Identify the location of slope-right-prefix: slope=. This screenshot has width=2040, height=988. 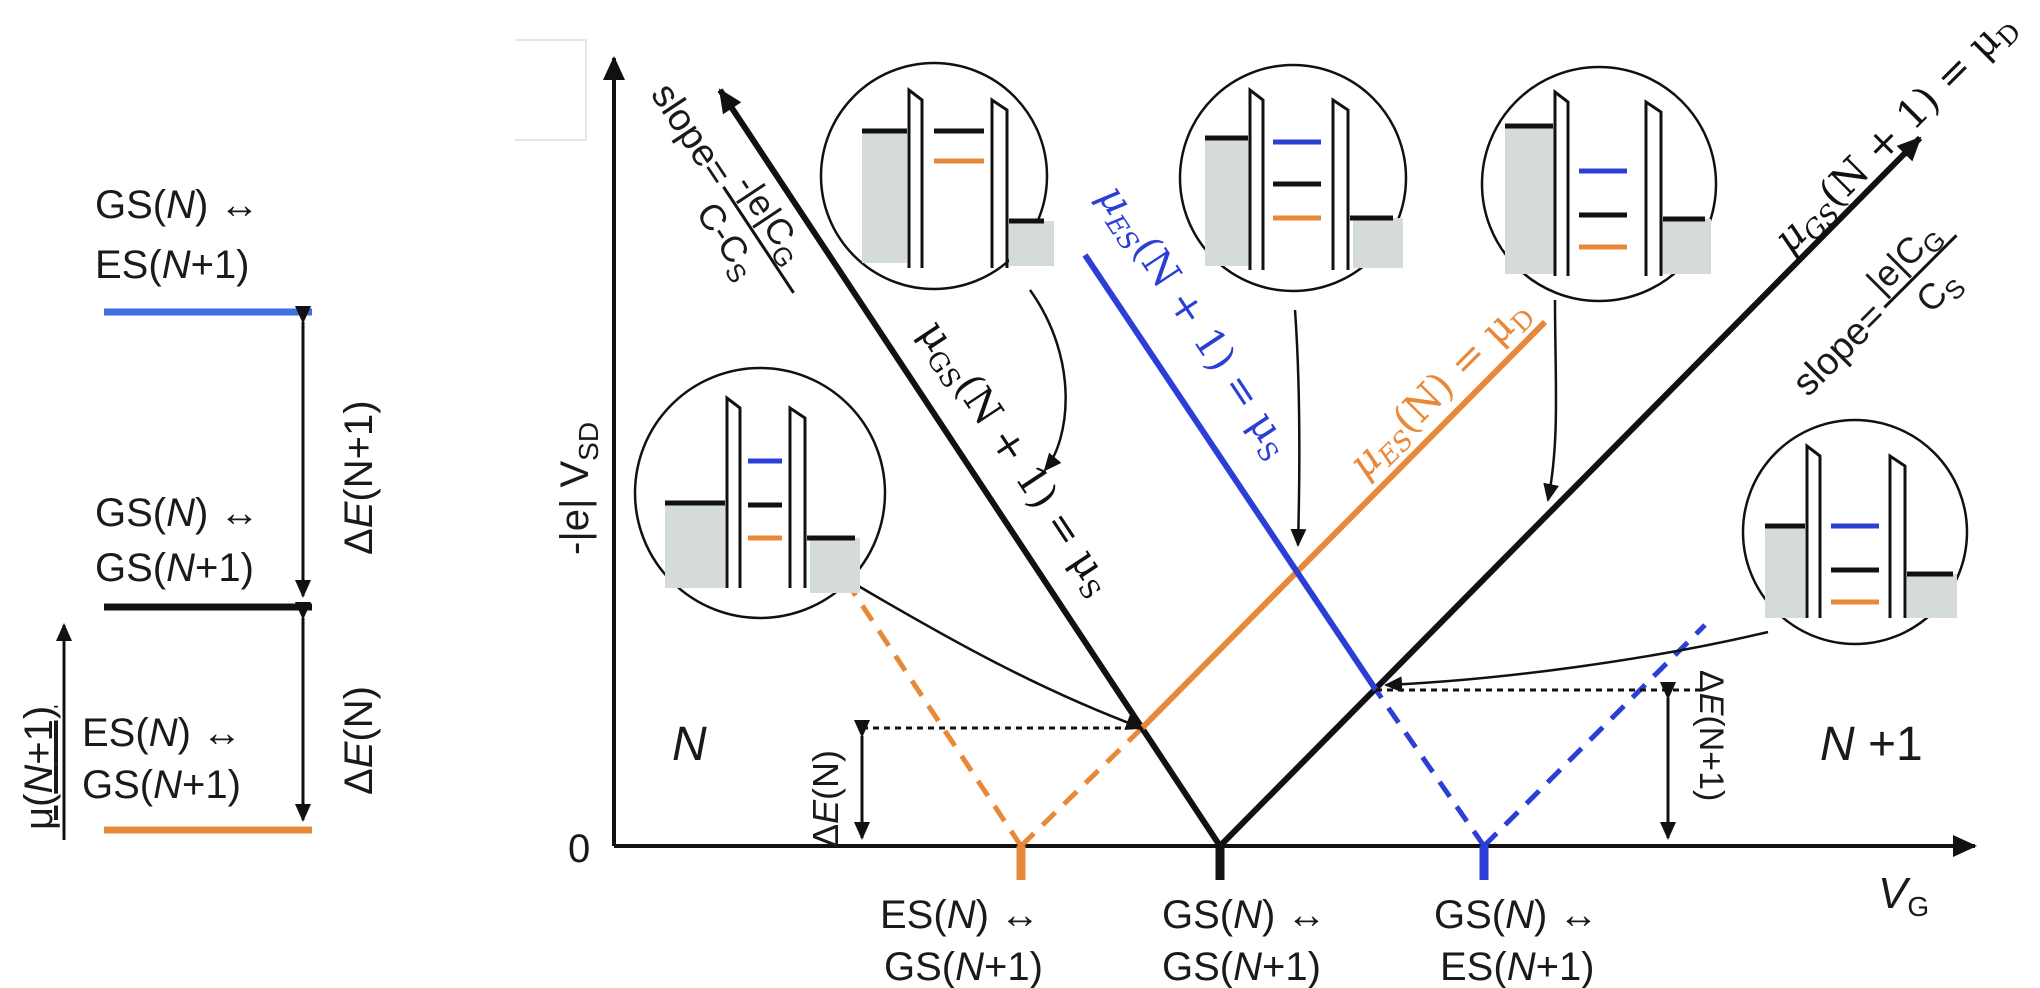
(1840, 350).